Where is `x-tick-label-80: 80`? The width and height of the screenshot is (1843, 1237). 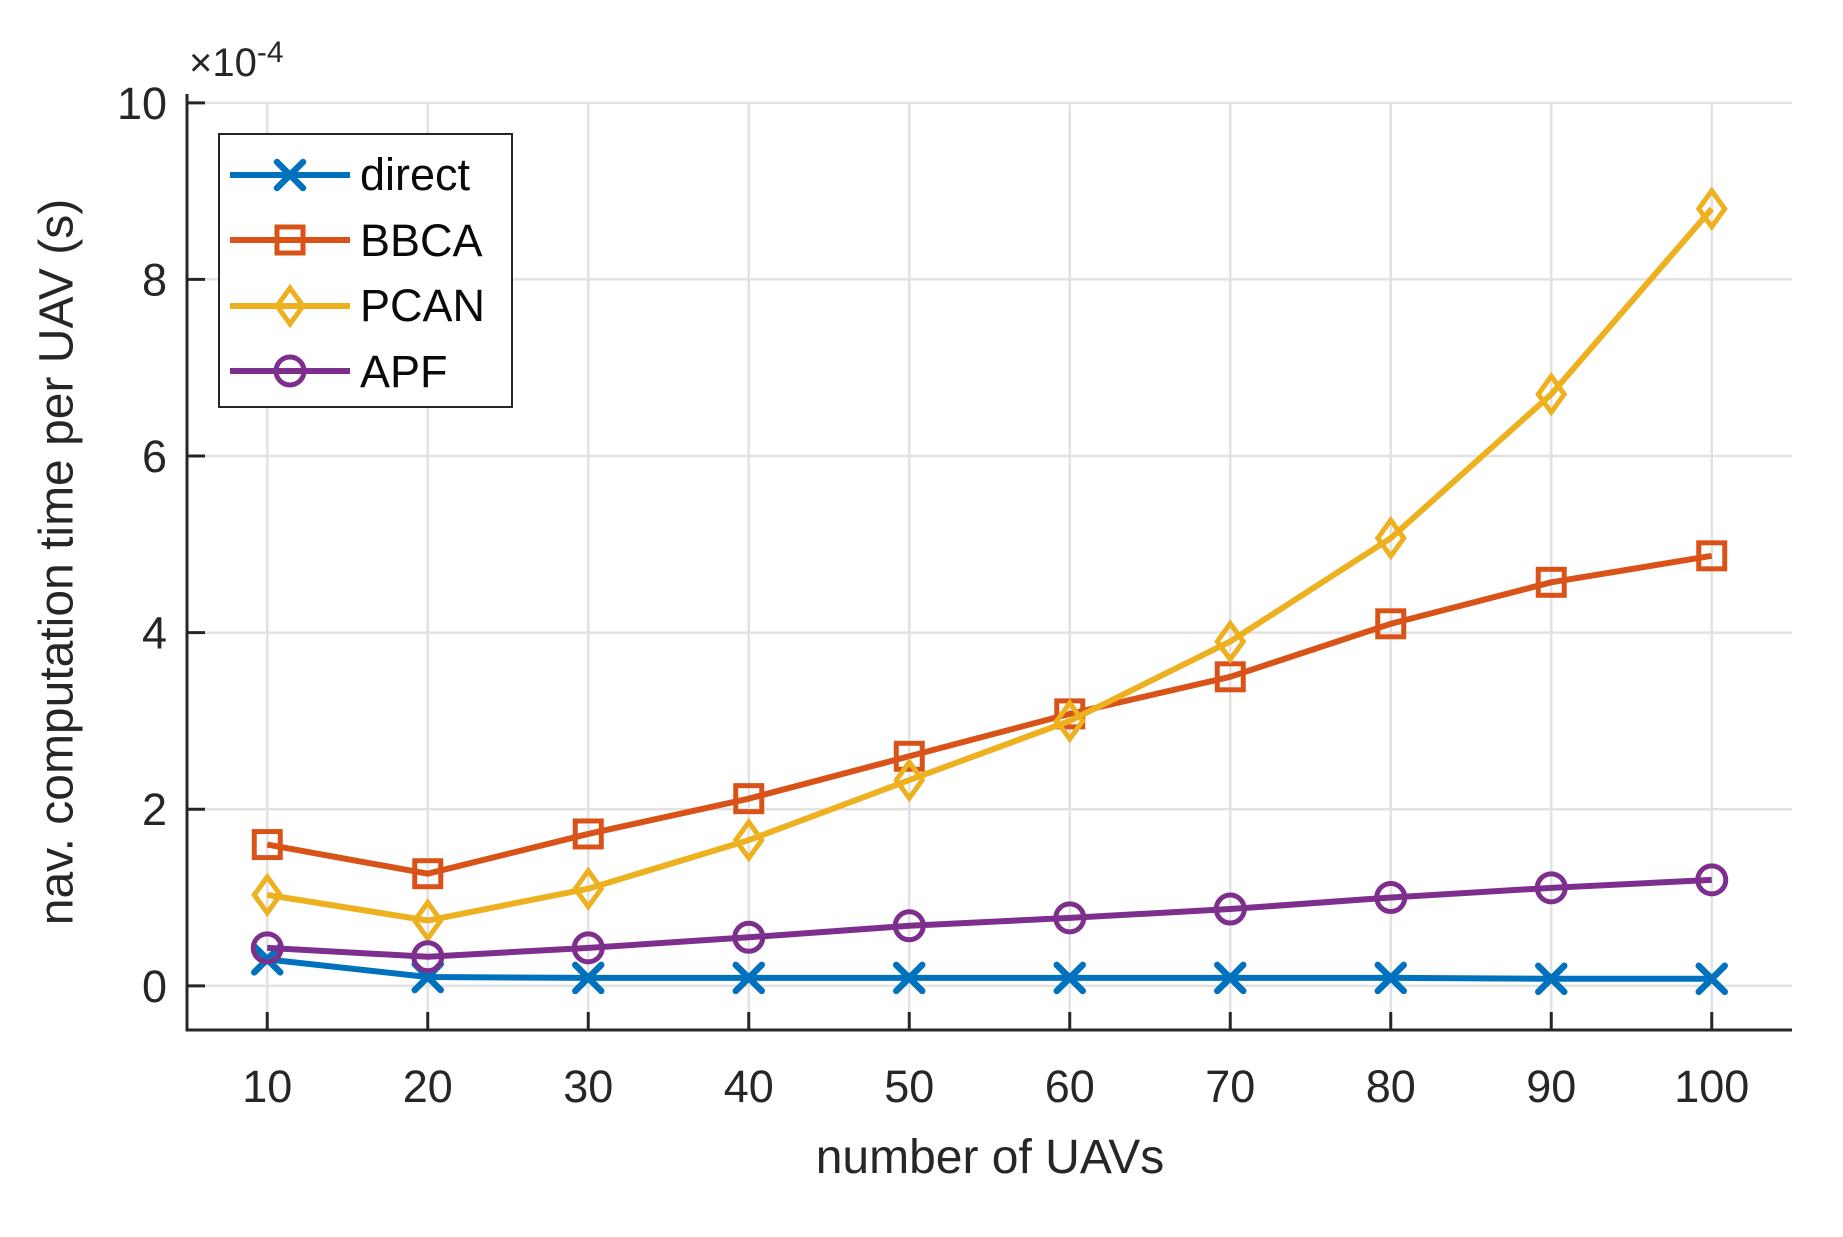 x-tick-label-80: 80 is located at coordinates (1391, 1086).